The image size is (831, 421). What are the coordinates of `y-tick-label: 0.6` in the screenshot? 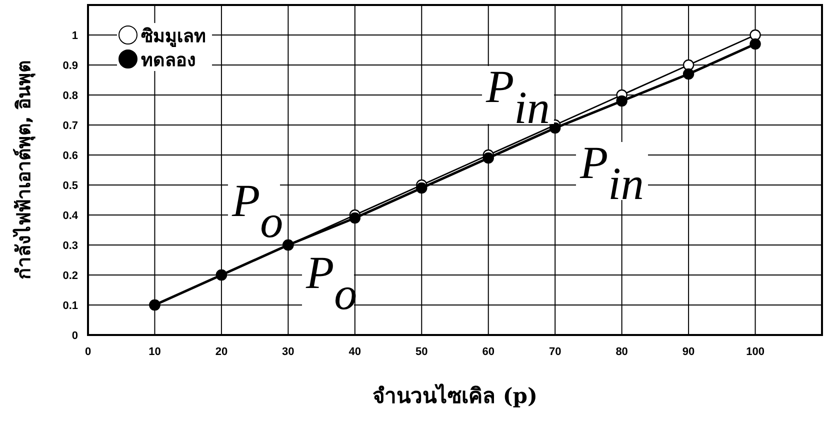 It's located at (70, 156).